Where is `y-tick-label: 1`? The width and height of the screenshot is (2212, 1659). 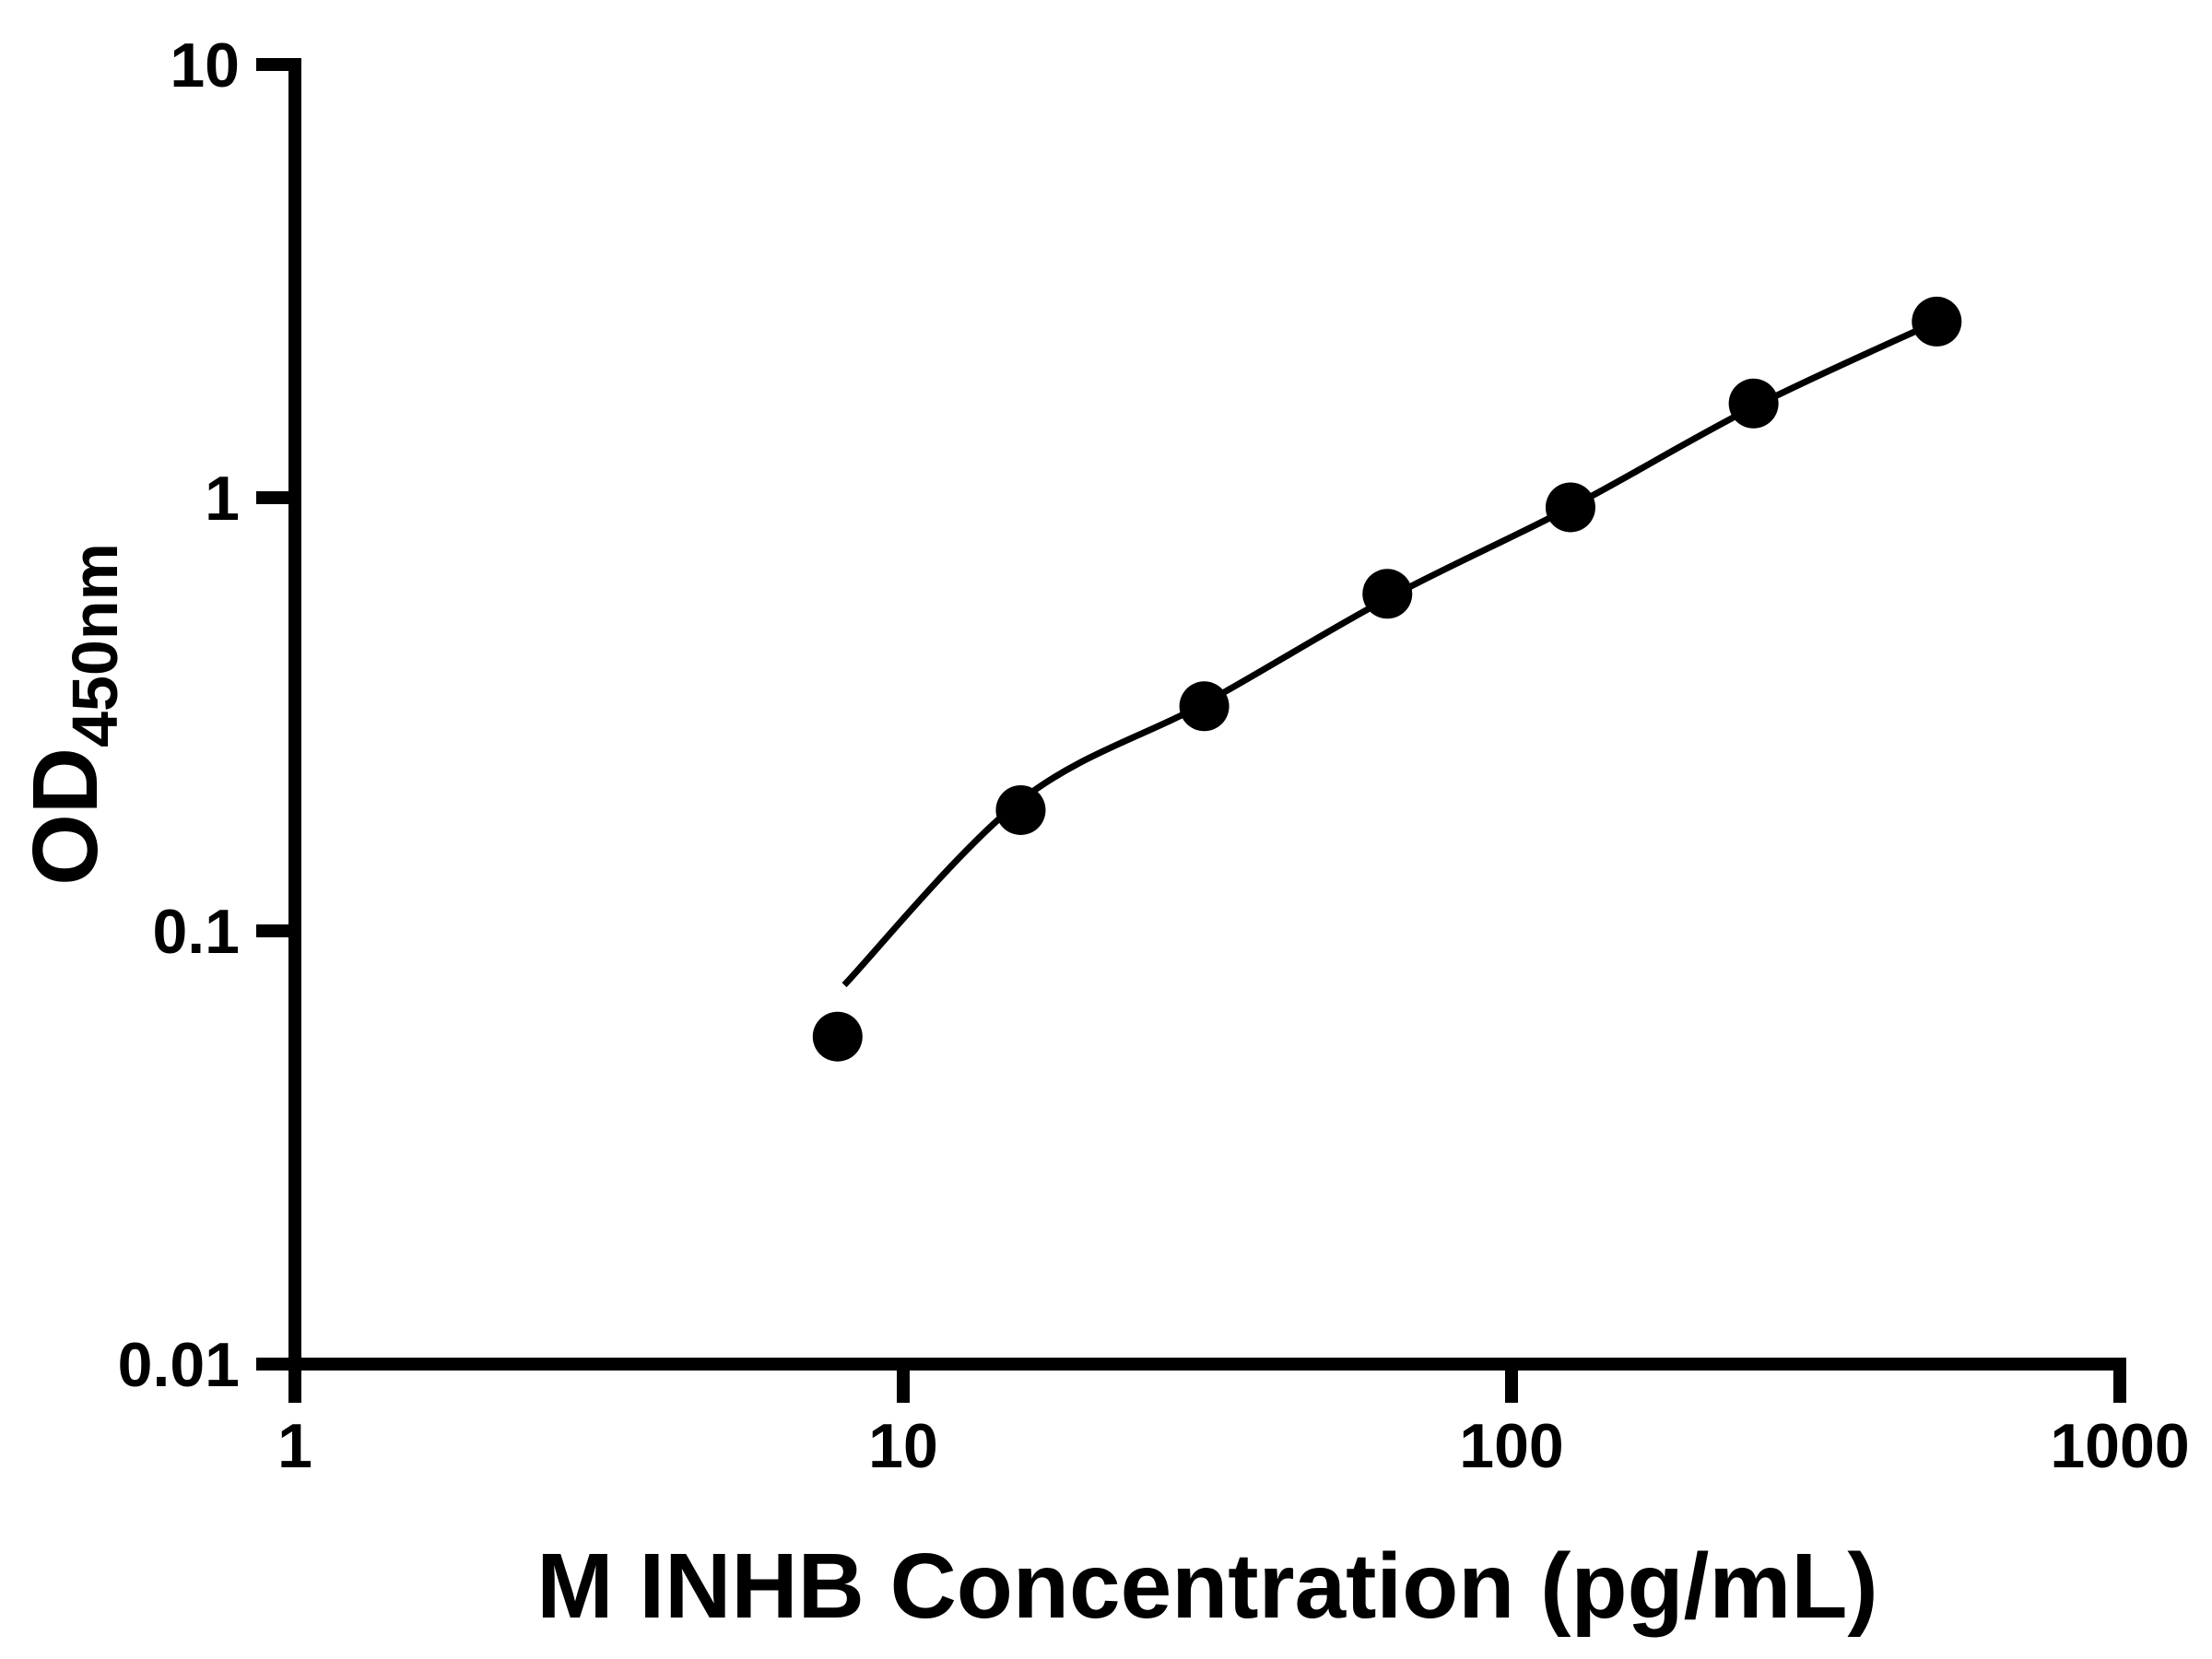 y-tick-label: 1 is located at coordinates (222, 499).